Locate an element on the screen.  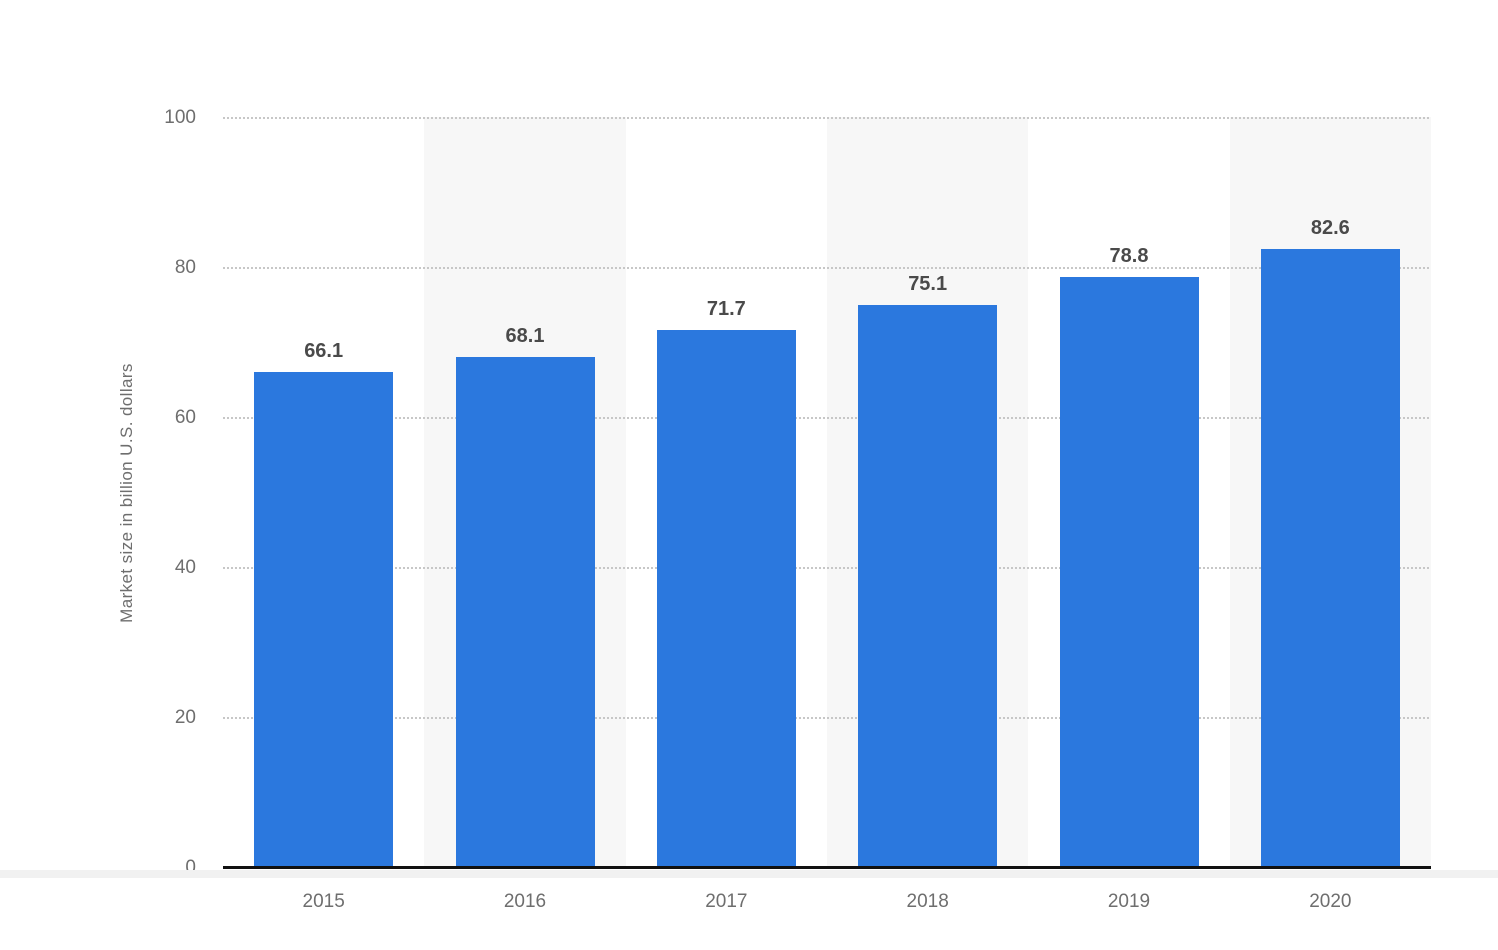
x-label-2018: 2018 is located at coordinates (927, 901).